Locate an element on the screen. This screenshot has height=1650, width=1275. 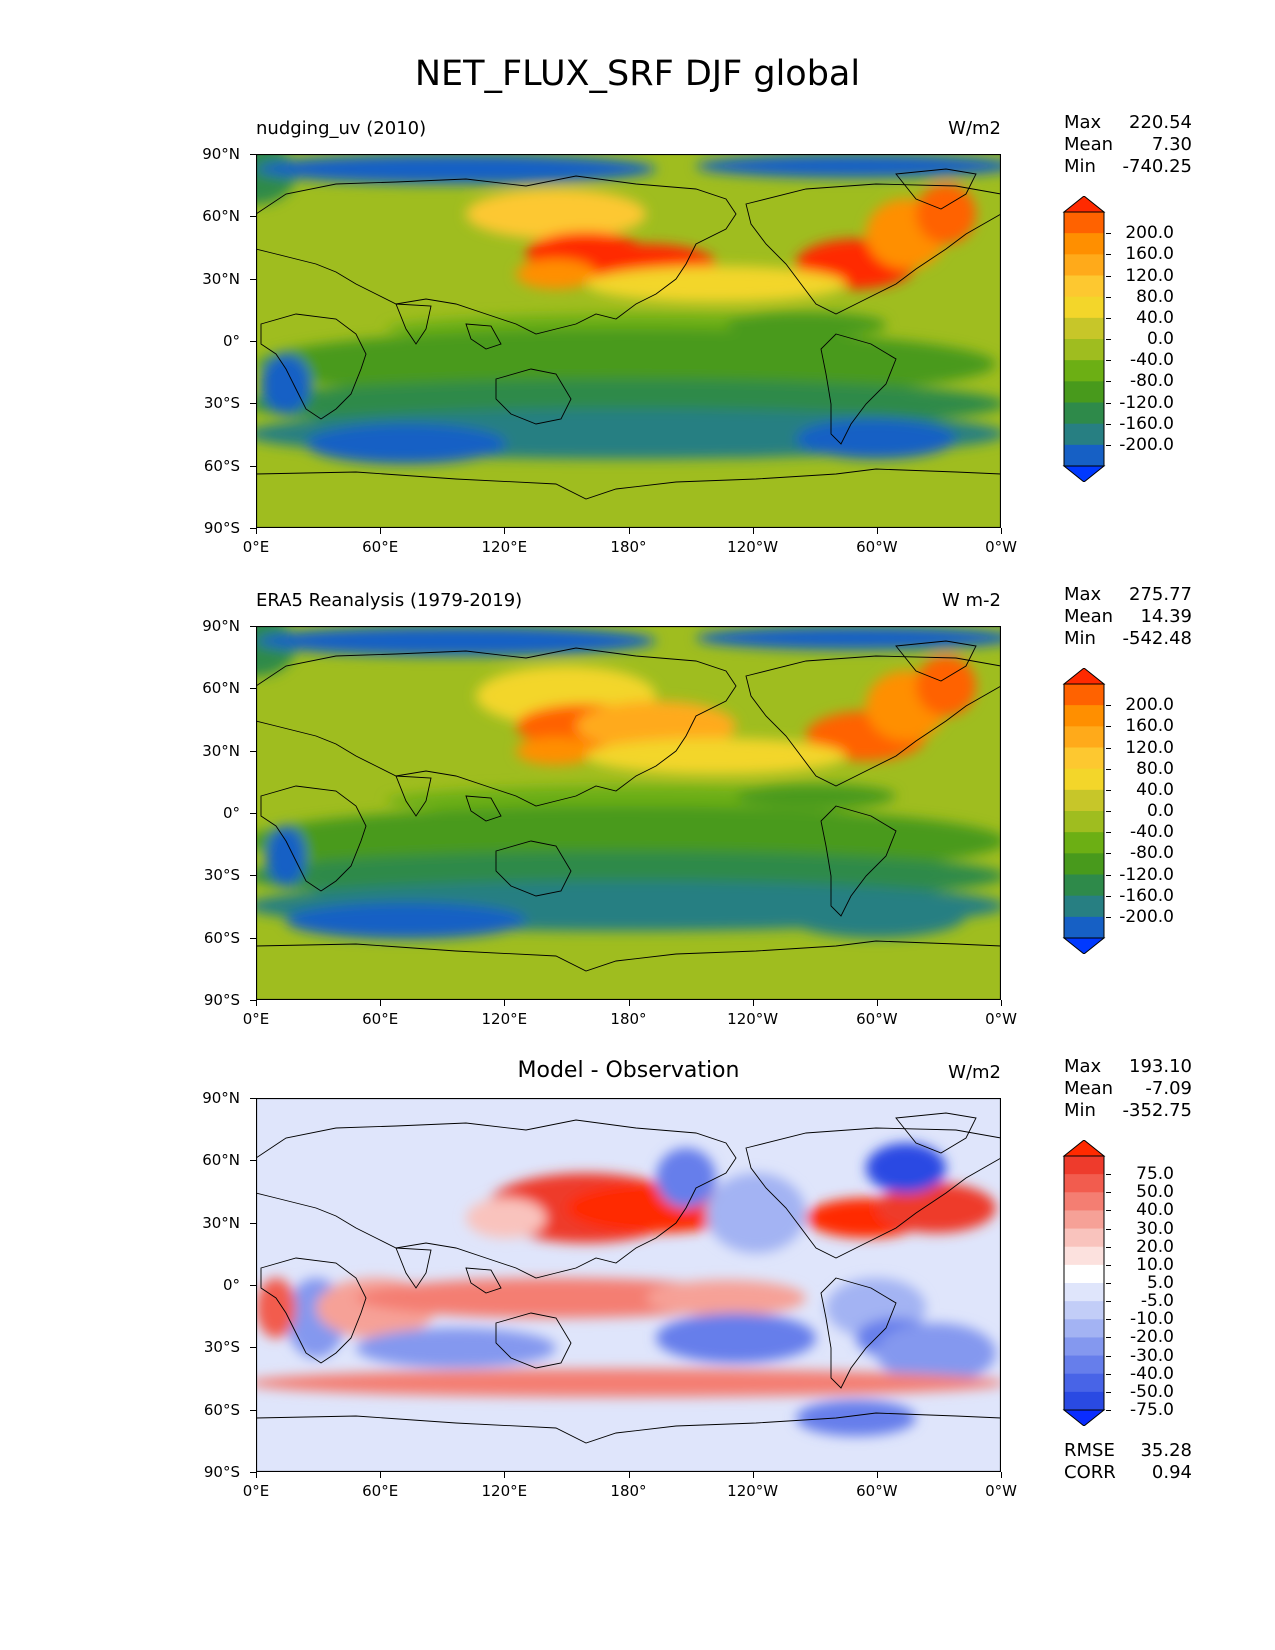
coastline-namerica is located at coordinates (873, 249).